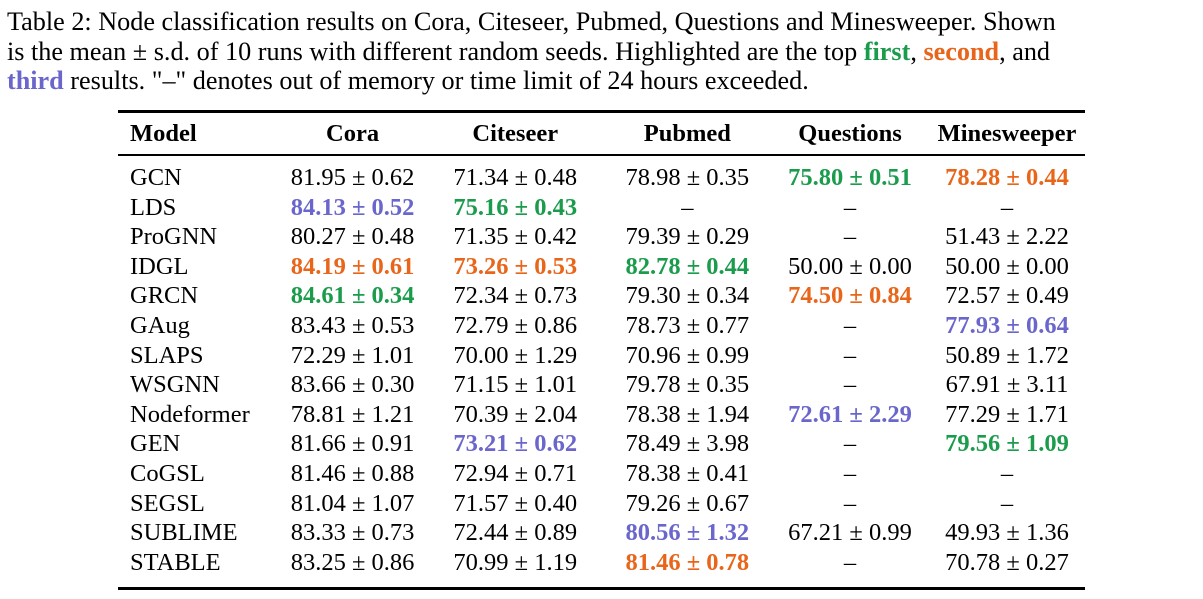  I want to click on model-name: ProGNN, so click(174, 237).